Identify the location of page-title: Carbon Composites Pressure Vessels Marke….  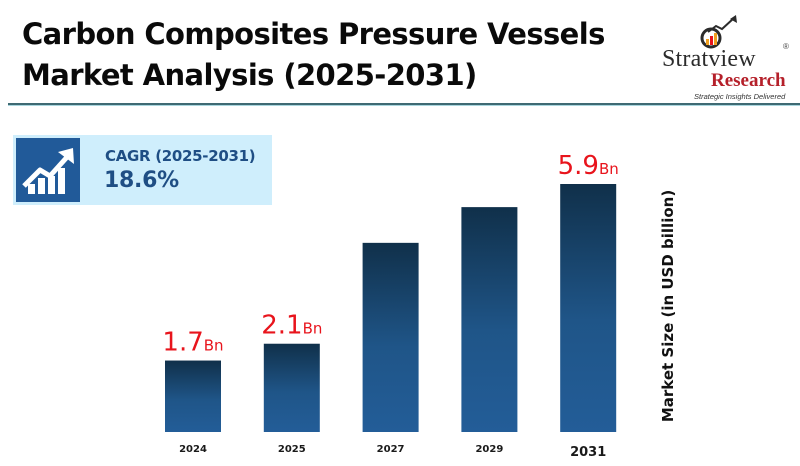
(313, 55).